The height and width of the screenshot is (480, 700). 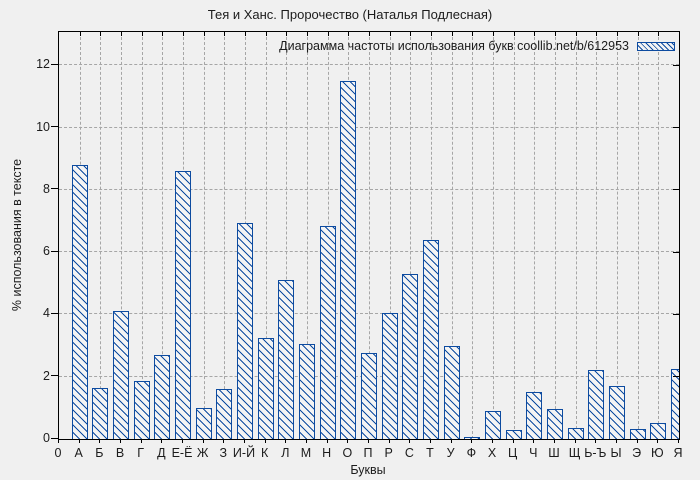 I want to click on x-tick-label: З, so click(x=223, y=453).